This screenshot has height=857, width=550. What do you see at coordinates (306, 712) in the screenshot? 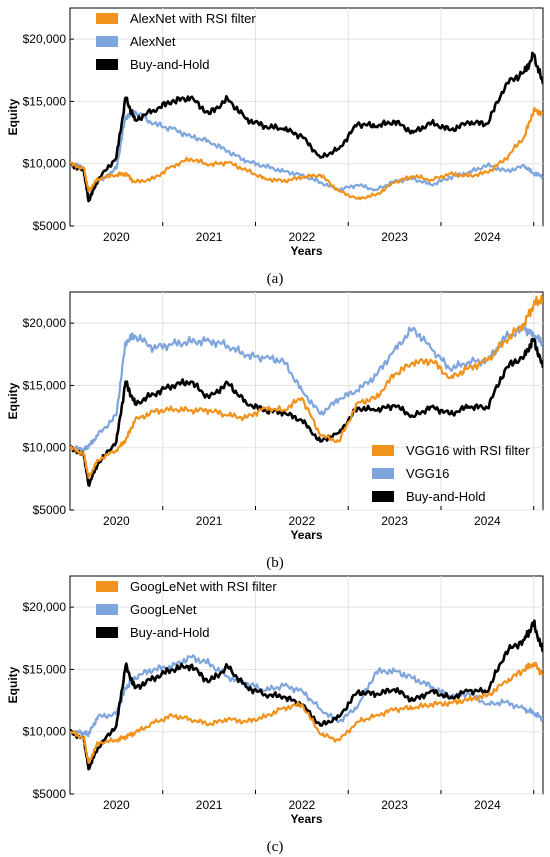
I see `series-line-googlenet-with-rsi-filter` at bounding box center [306, 712].